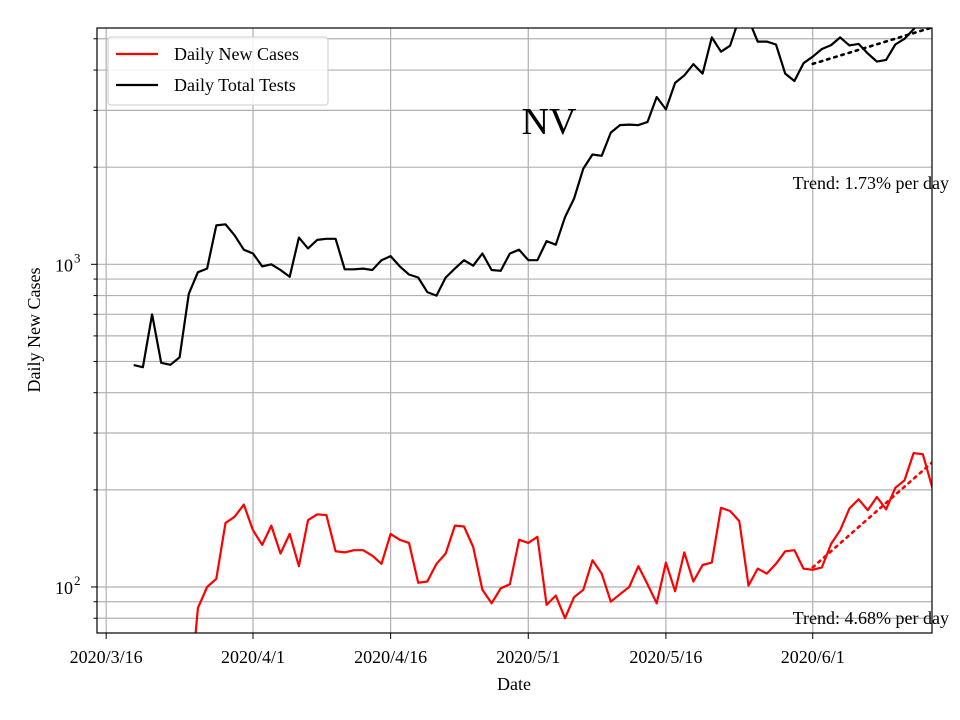  I want to click on x-tick-label-0: 2020/3/16, so click(106, 657).